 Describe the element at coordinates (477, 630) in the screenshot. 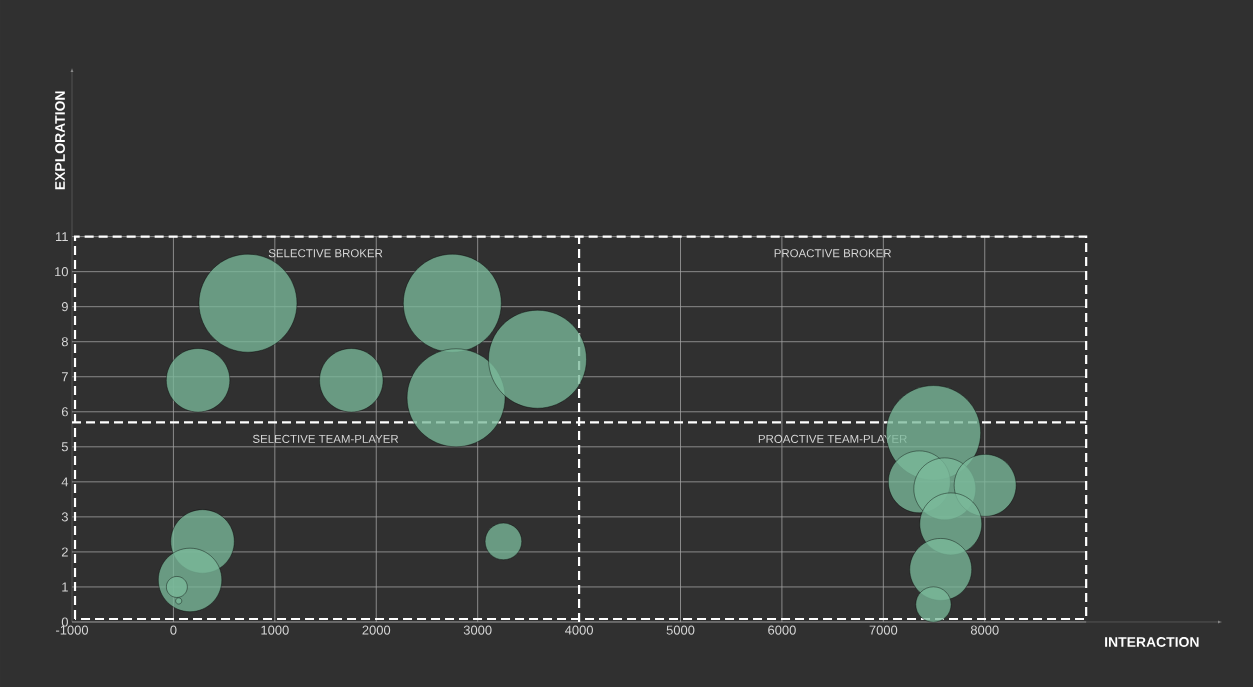

I see `x-tick-label: 3000` at that location.